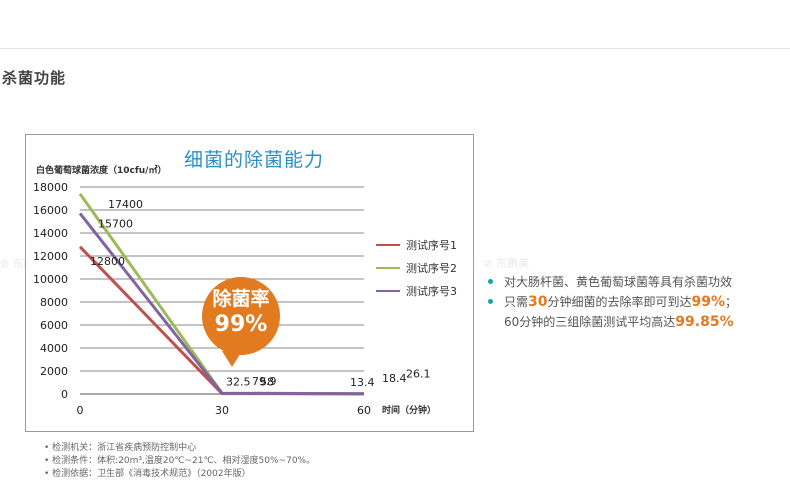  Describe the element at coordinates (409, 411) in the screenshot. I see `x-axis-caption: 时间（分钟）` at that location.